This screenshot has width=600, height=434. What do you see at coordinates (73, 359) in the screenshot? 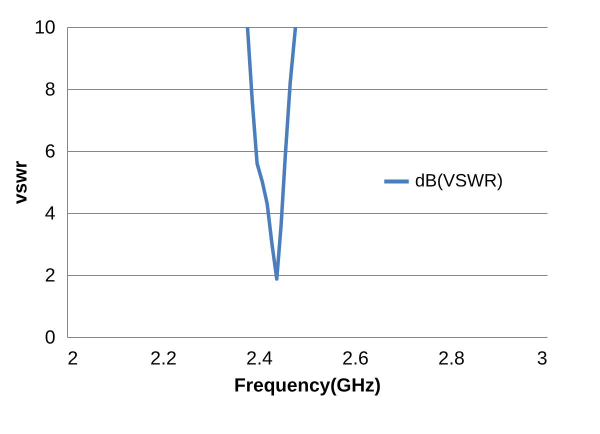
I see `x-tick-label: 2` at bounding box center [73, 359].